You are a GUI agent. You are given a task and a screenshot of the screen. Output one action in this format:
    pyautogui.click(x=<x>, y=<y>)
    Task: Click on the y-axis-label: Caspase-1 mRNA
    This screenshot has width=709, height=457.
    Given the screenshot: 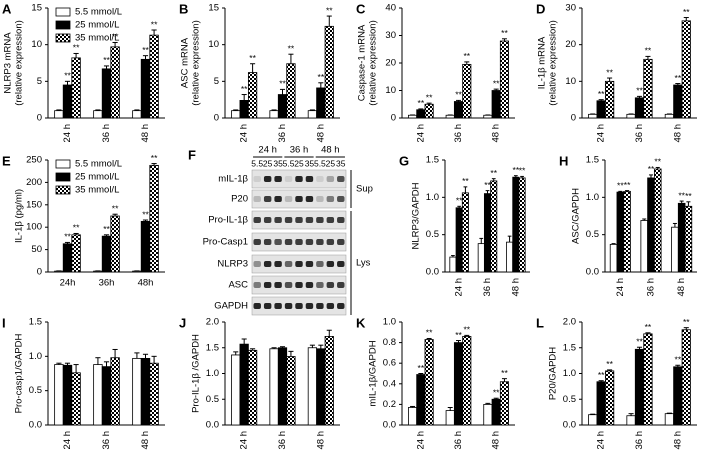 What is the action you would take?
    pyautogui.click(x=362, y=62)
    